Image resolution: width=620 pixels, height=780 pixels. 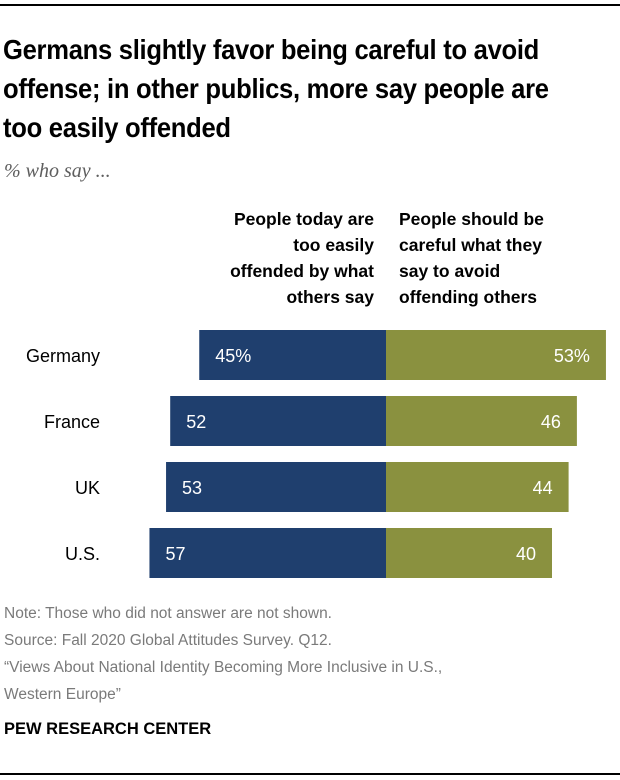 I want to click on report-title-line: Western Europe”, so click(x=62, y=694).